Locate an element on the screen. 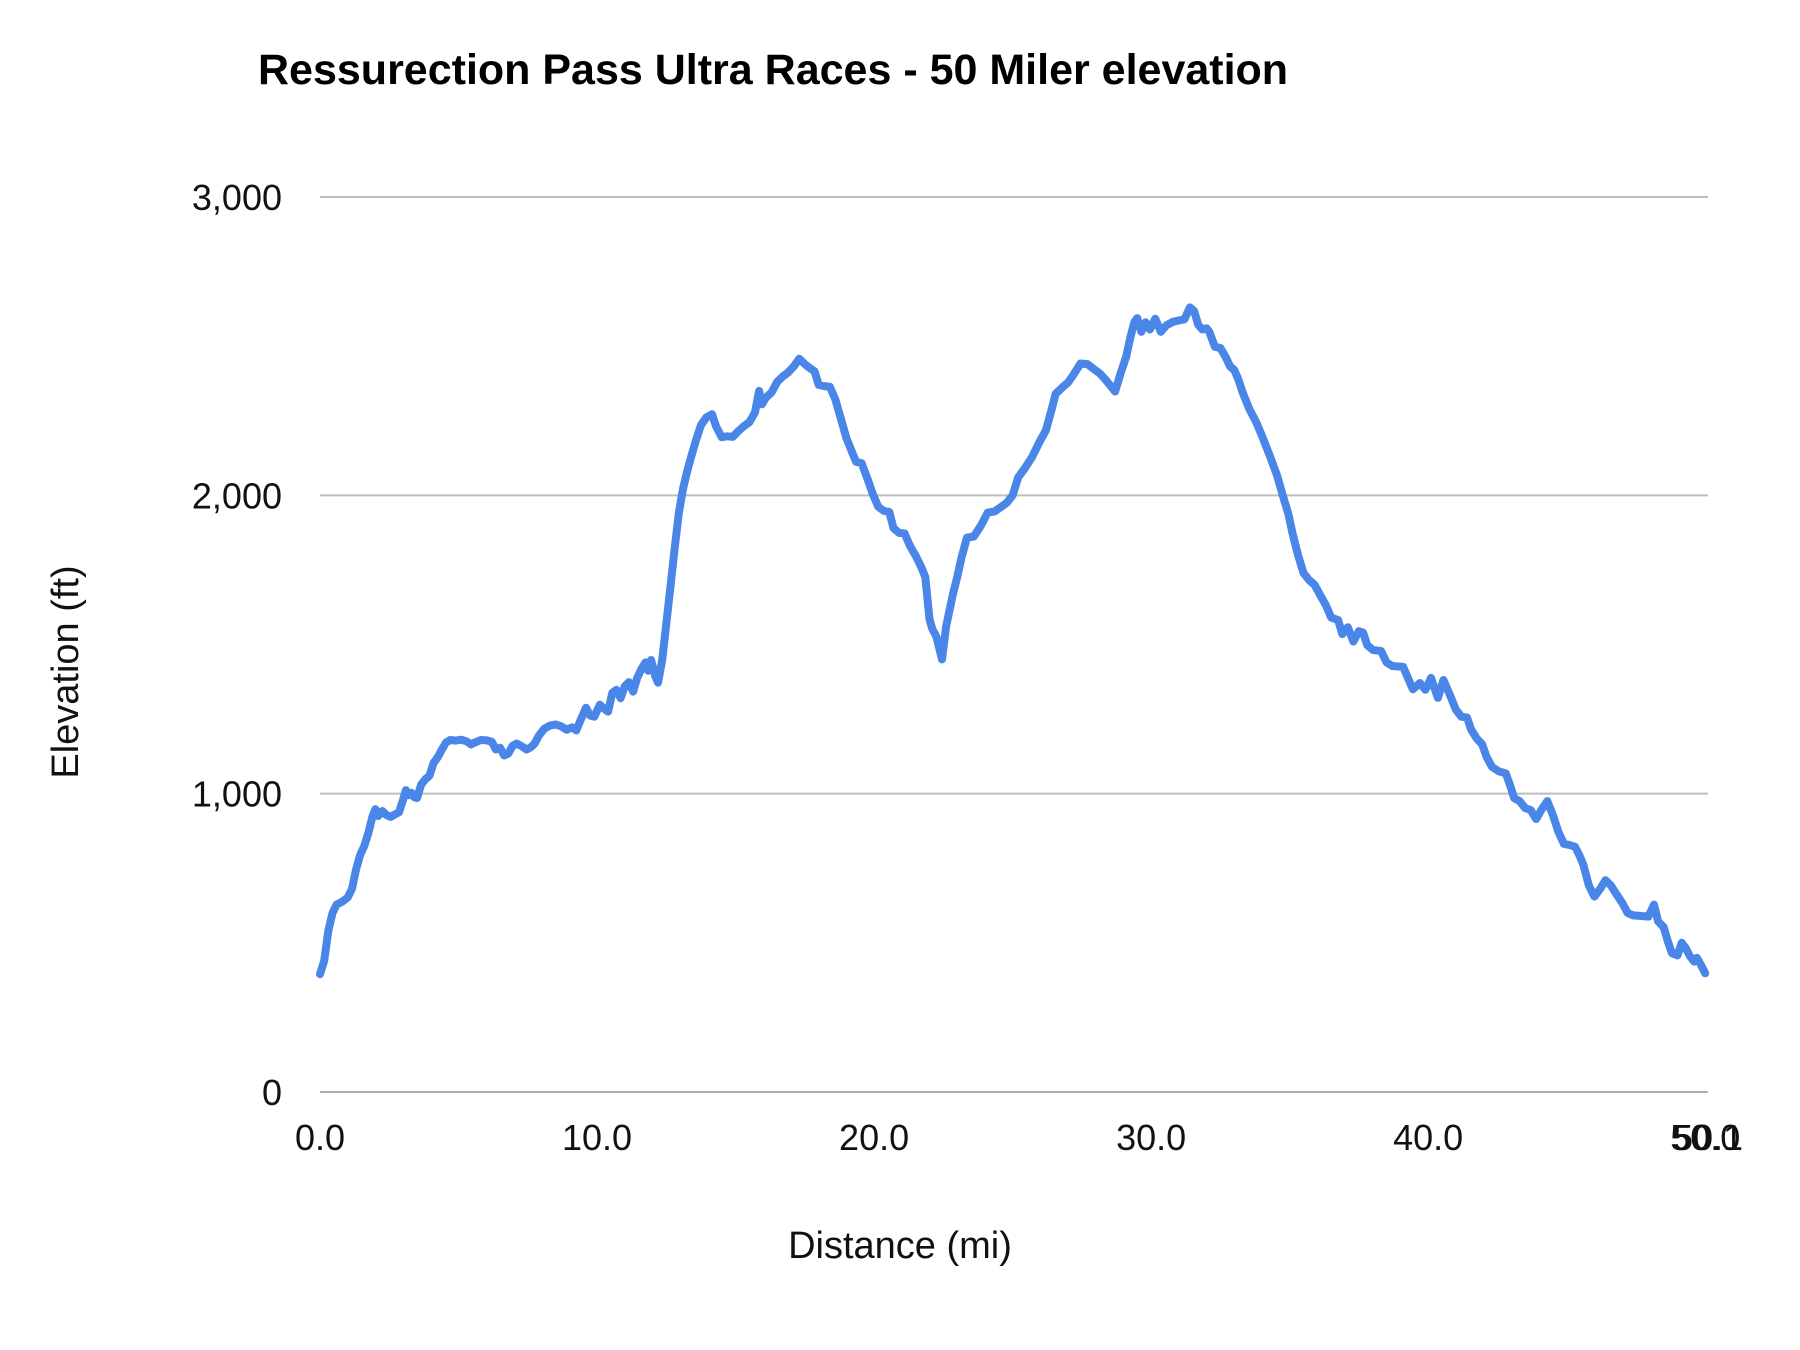 The image size is (1800, 1350). y-tick-label: 0 is located at coordinates (272, 1092).